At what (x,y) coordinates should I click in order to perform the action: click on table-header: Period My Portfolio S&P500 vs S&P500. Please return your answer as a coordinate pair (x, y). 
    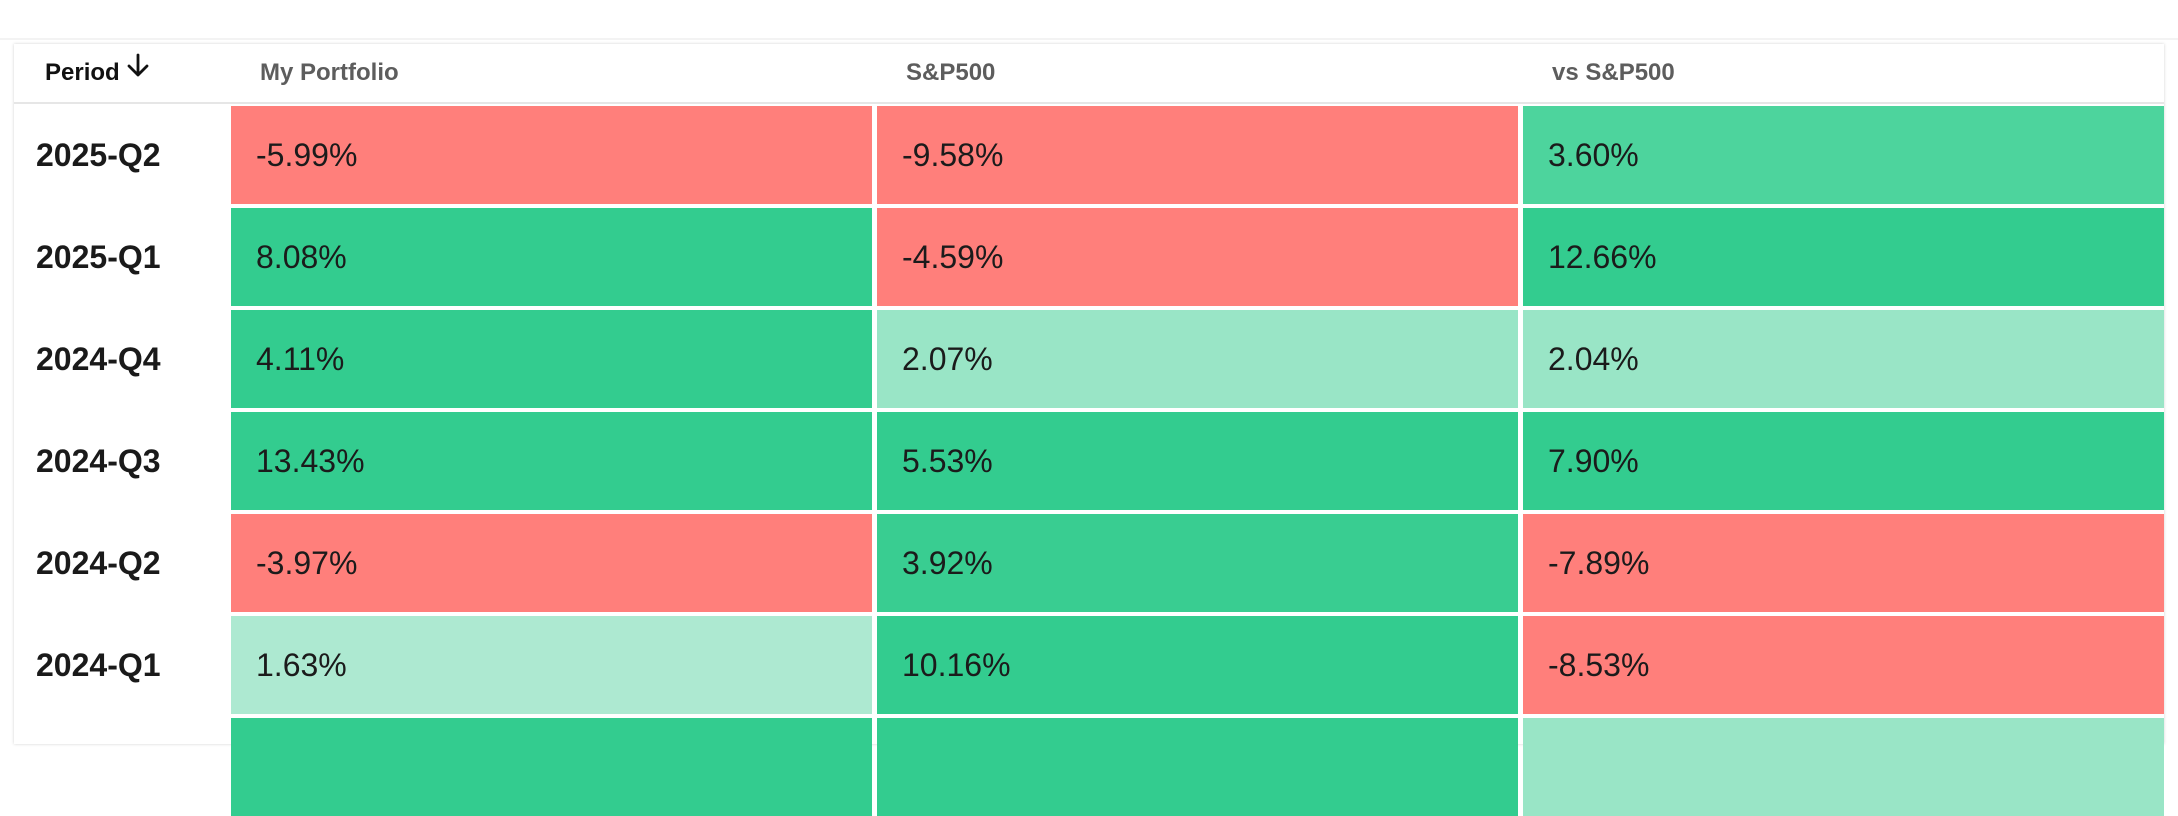
    Looking at the image, I should click on (1089, 74).